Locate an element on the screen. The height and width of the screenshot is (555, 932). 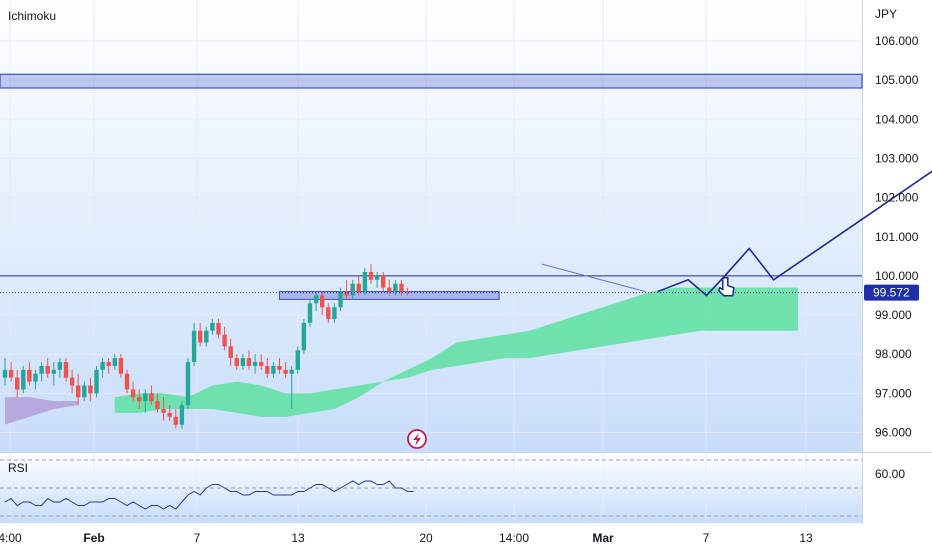
price-tick-label: 96.000 is located at coordinates (893, 433).